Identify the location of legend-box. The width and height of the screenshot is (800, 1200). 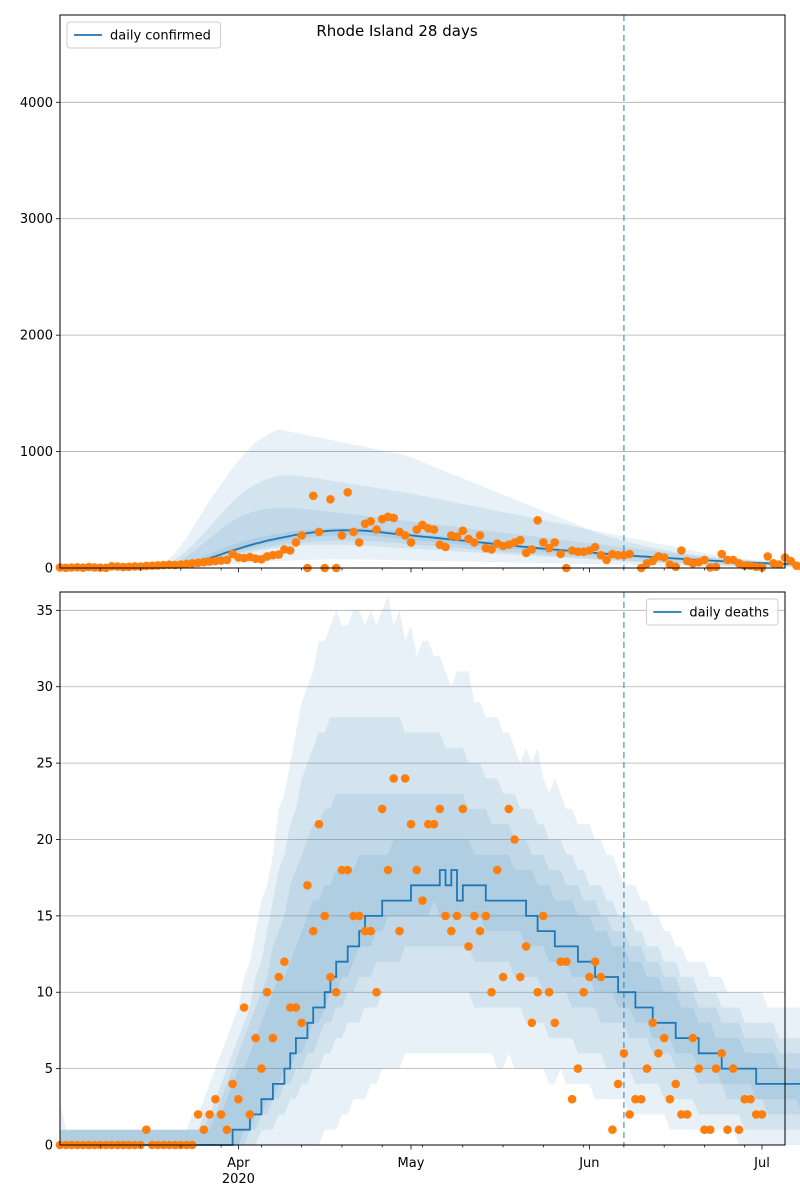
(143, 35).